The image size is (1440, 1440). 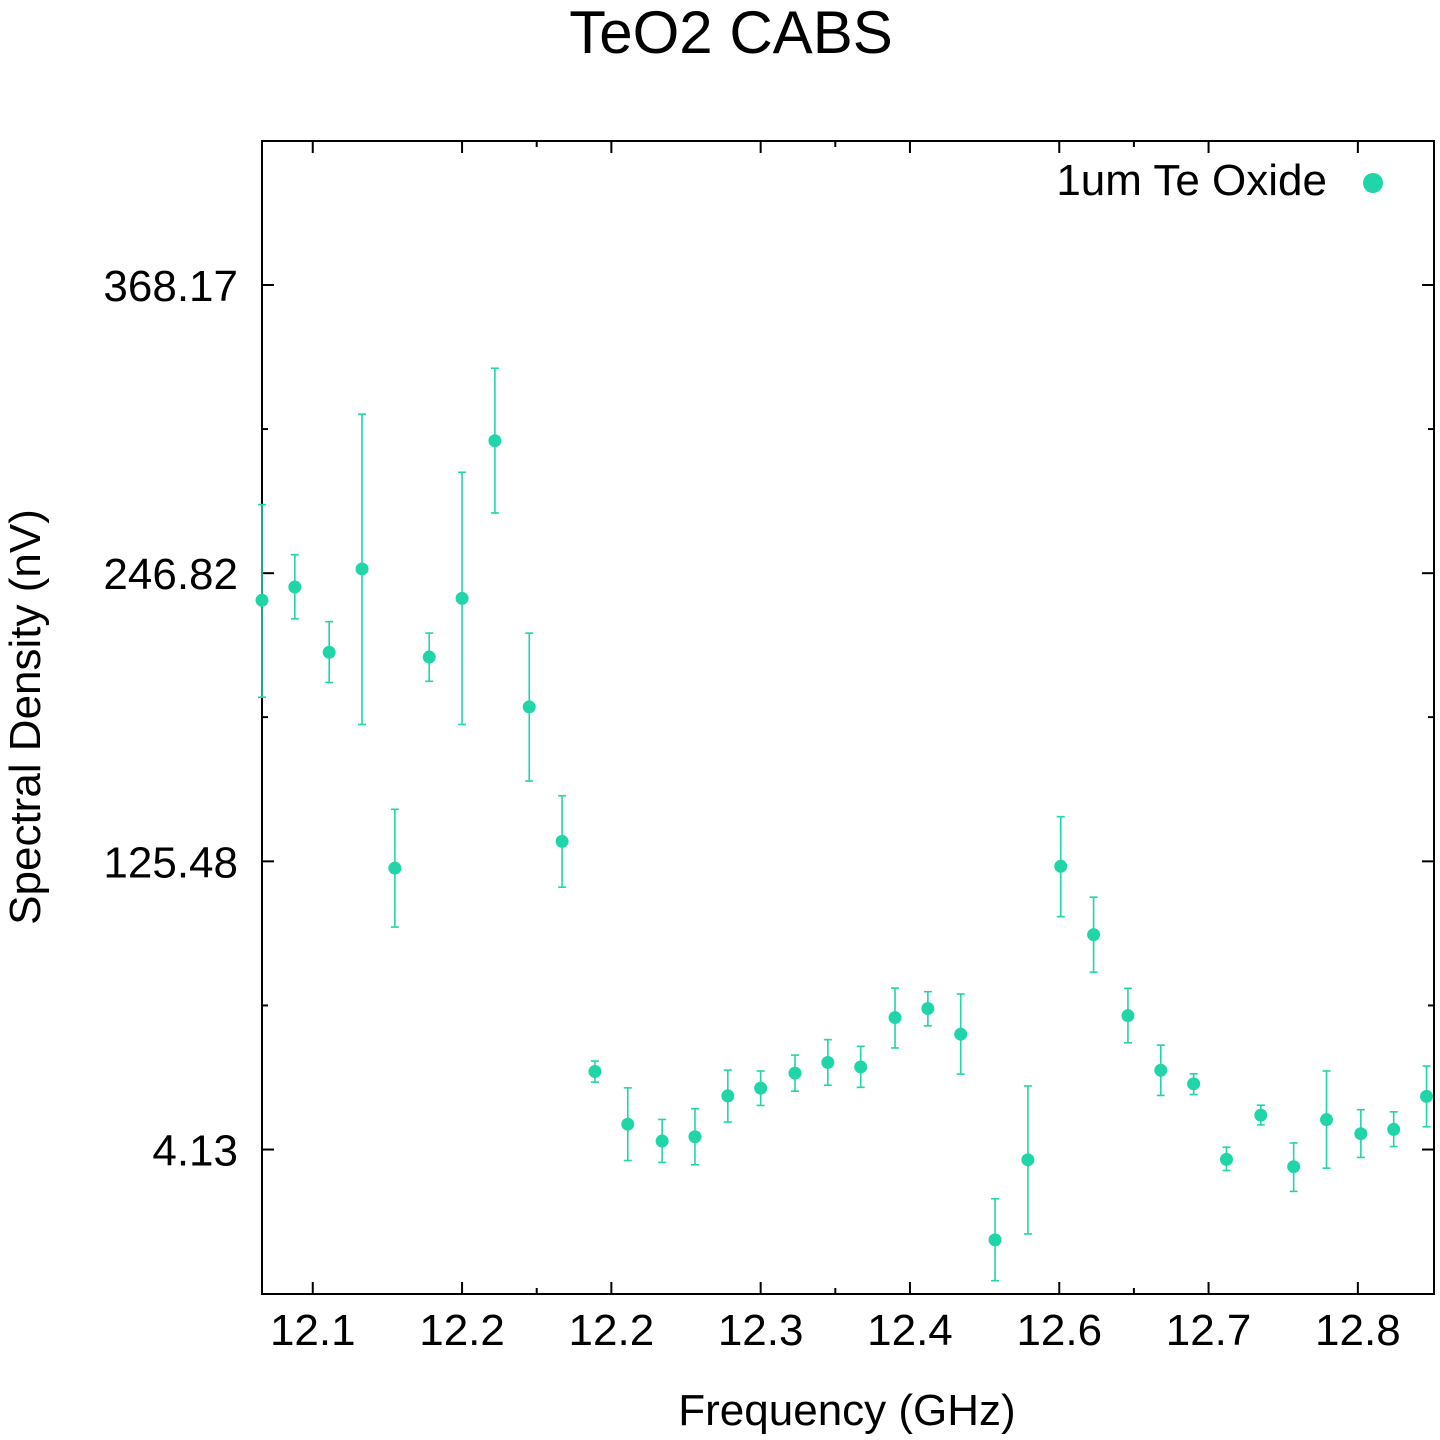 What do you see at coordinates (25, 717) in the screenshot?
I see `y-axis-label: Spectral Density (nV)` at bounding box center [25, 717].